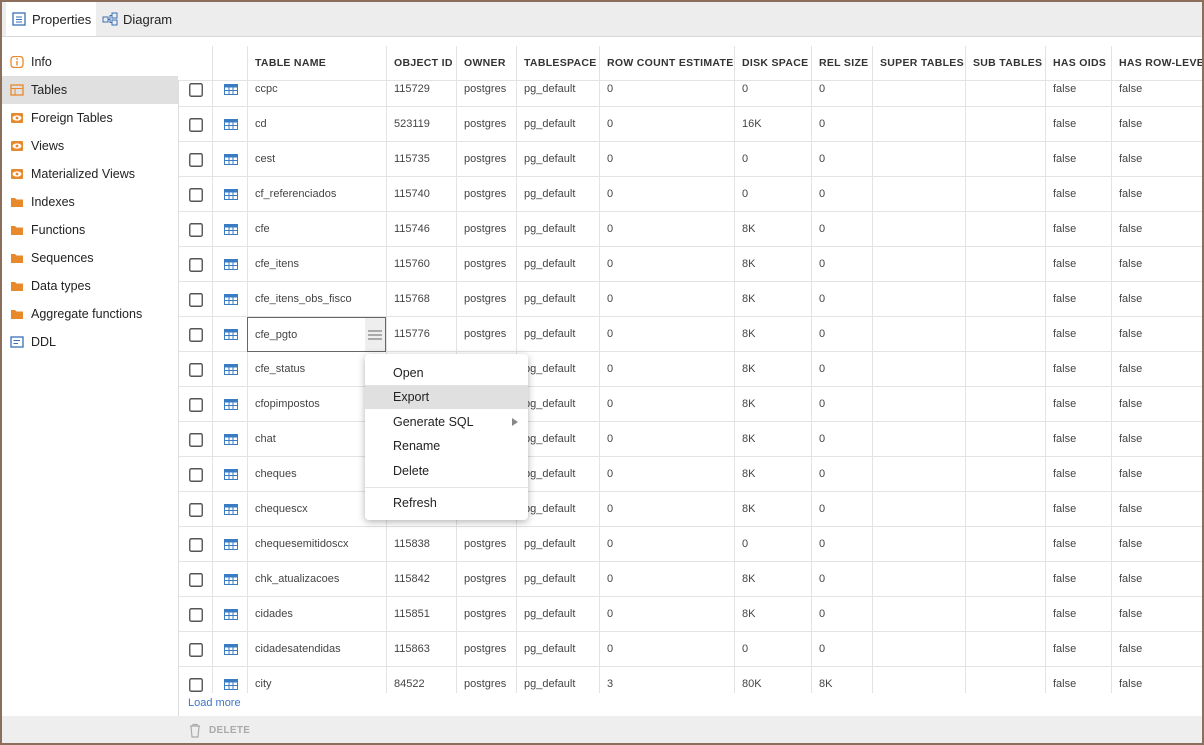  Describe the element at coordinates (421, 89) in the screenshot. I see `table-cell: 115729` at that location.